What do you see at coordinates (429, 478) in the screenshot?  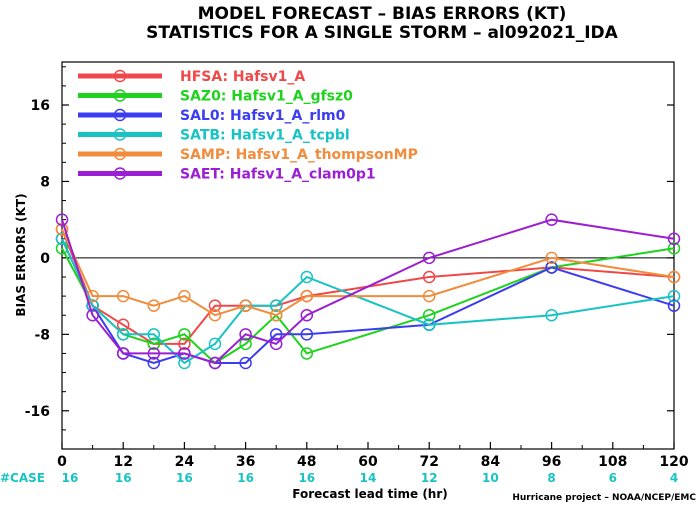 I see `case-count: 12` at bounding box center [429, 478].